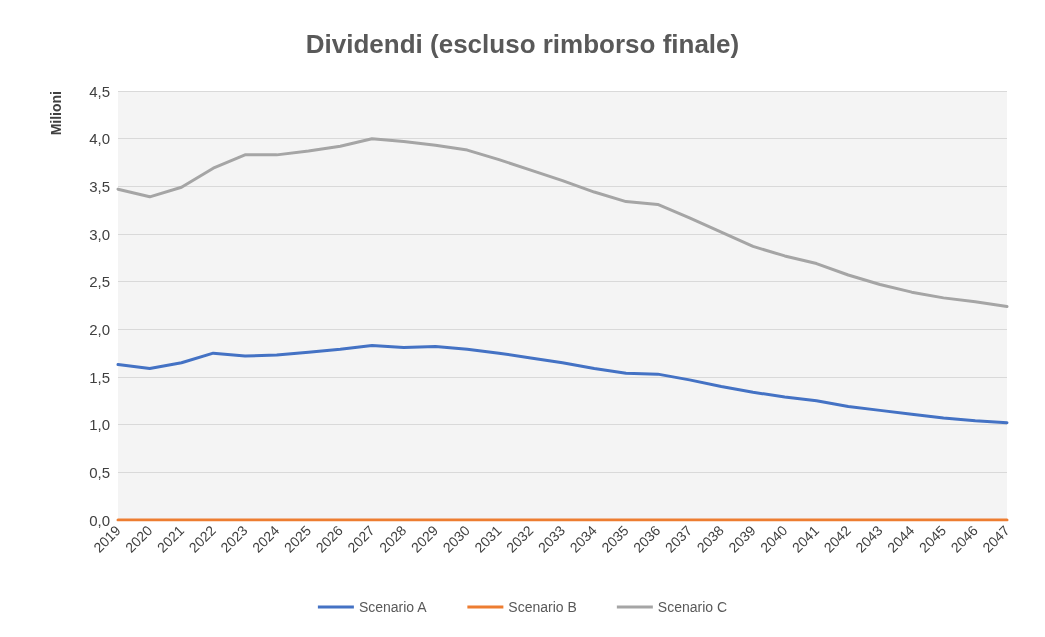 The image size is (1045, 637). I want to click on chart-title: Dividendi (escluso rimborso finale), so click(522, 44).